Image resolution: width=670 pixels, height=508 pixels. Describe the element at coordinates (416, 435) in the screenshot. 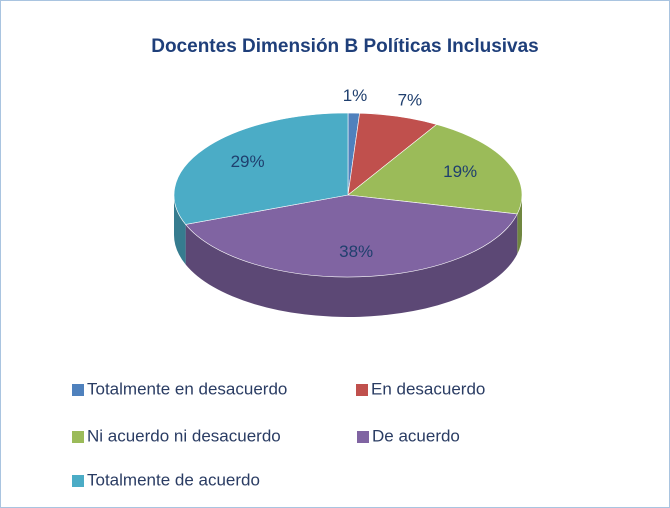

I see `legend-label: De acuerdo` at that location.